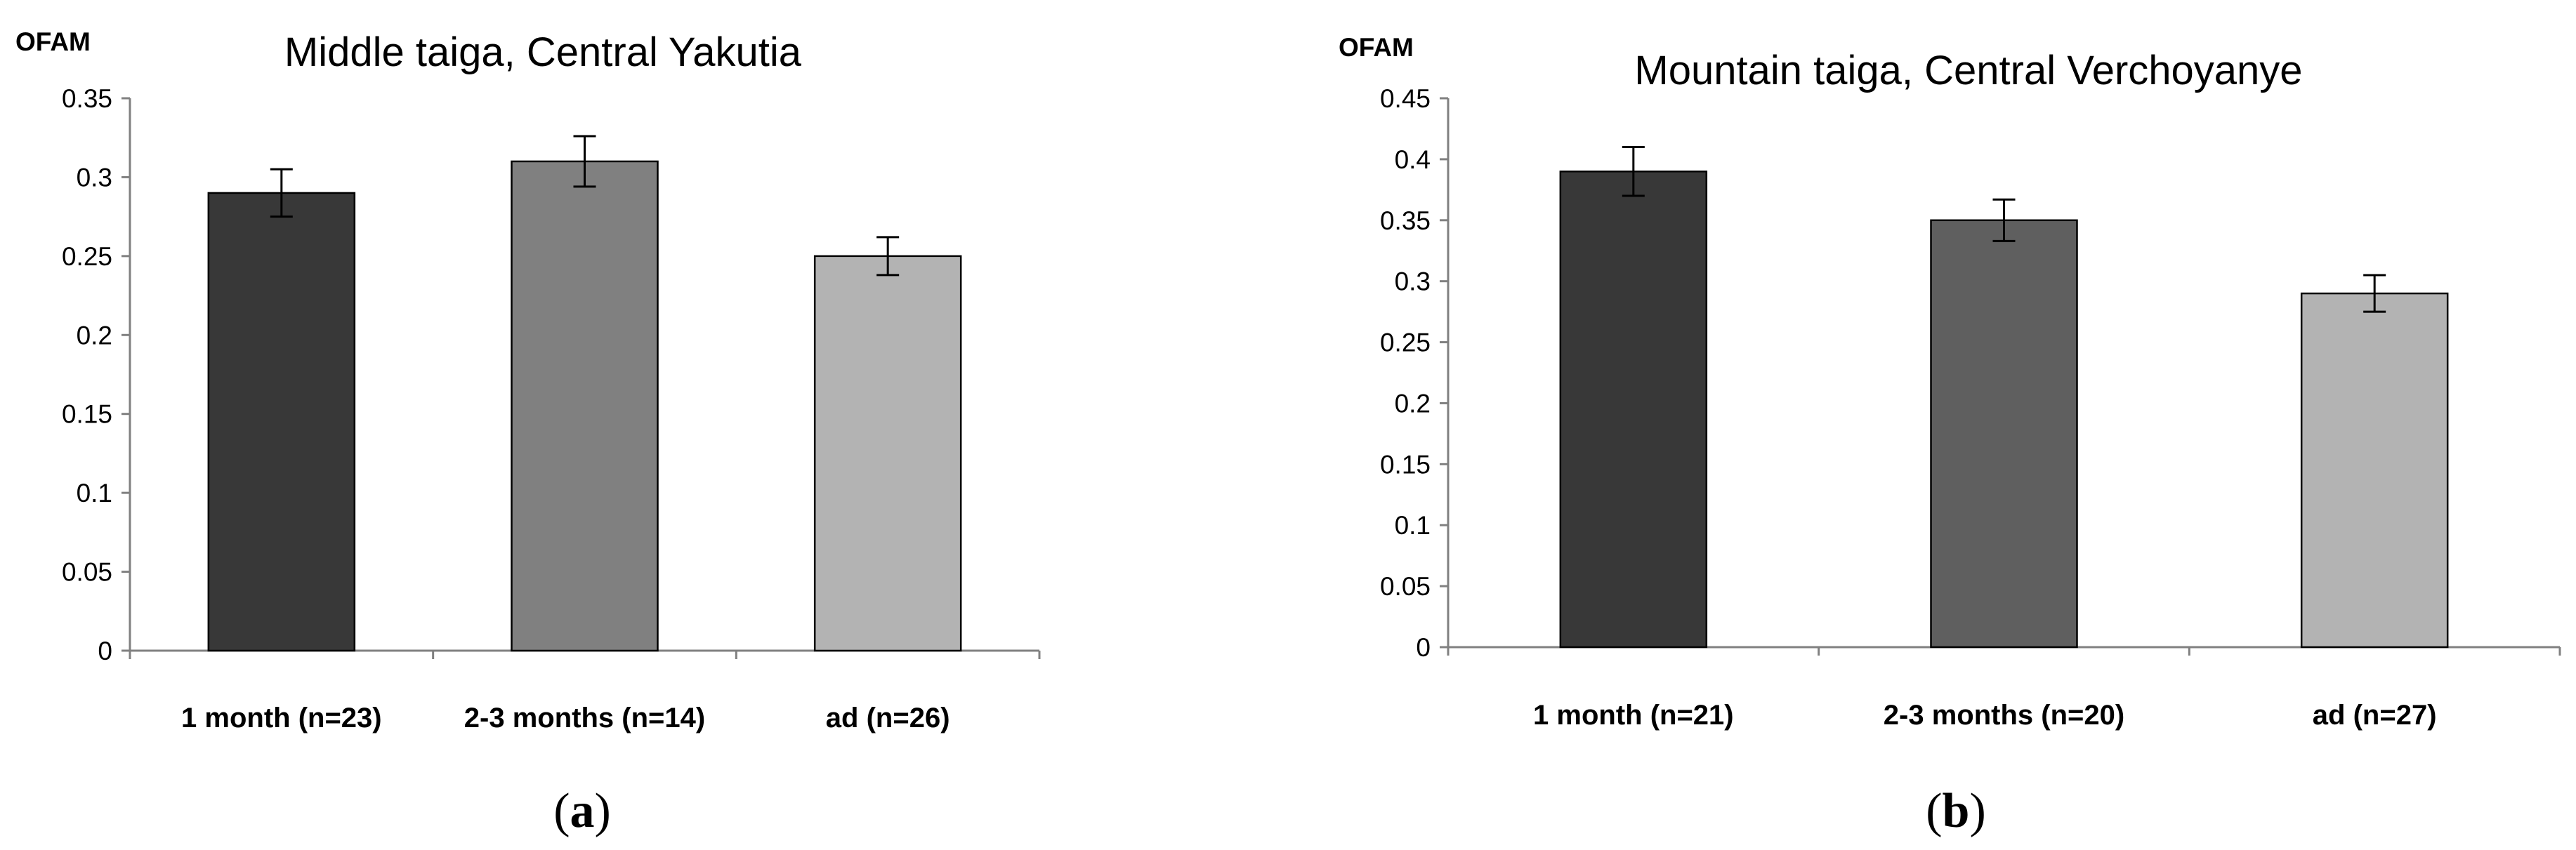 The width and height of the screenshot is (2576, 850). Describe the element at coordinates (87, 98) in the screenshot. I see `chart-a-y-tick-label: 0.35` at that location.